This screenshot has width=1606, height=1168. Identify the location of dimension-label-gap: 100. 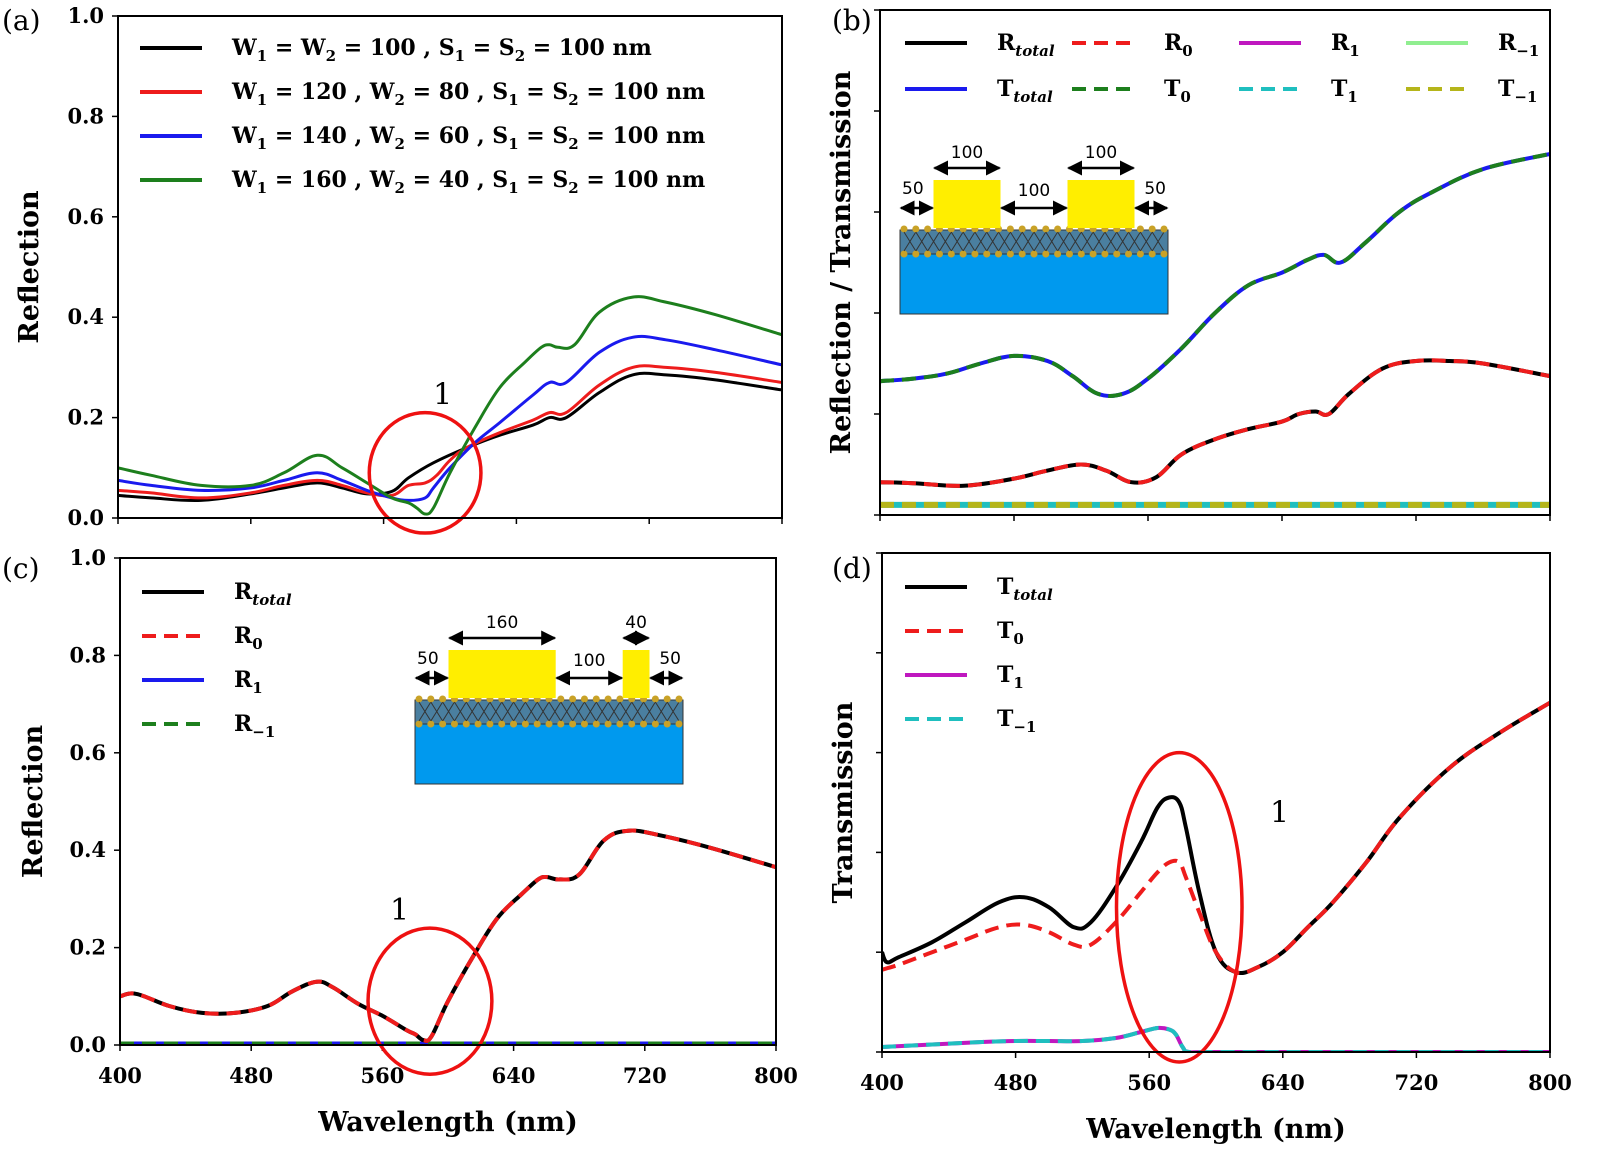
(589, 661).